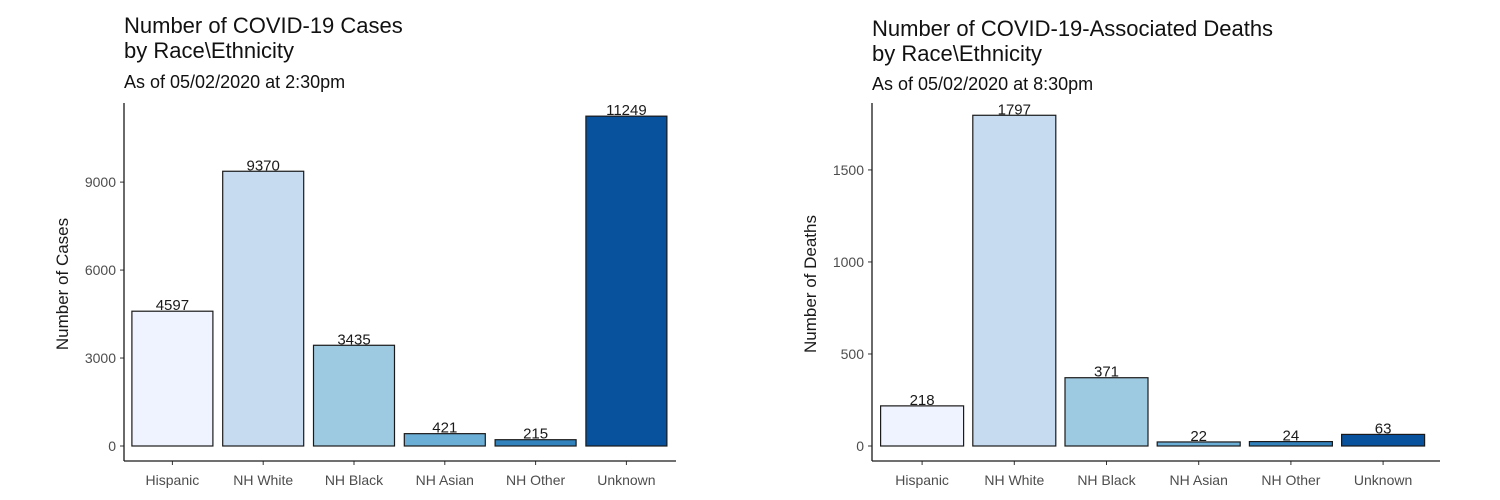 This screenshot has height=500, width=1500. I want to click on cases-y-tick-label: 0, so click(112, 446).